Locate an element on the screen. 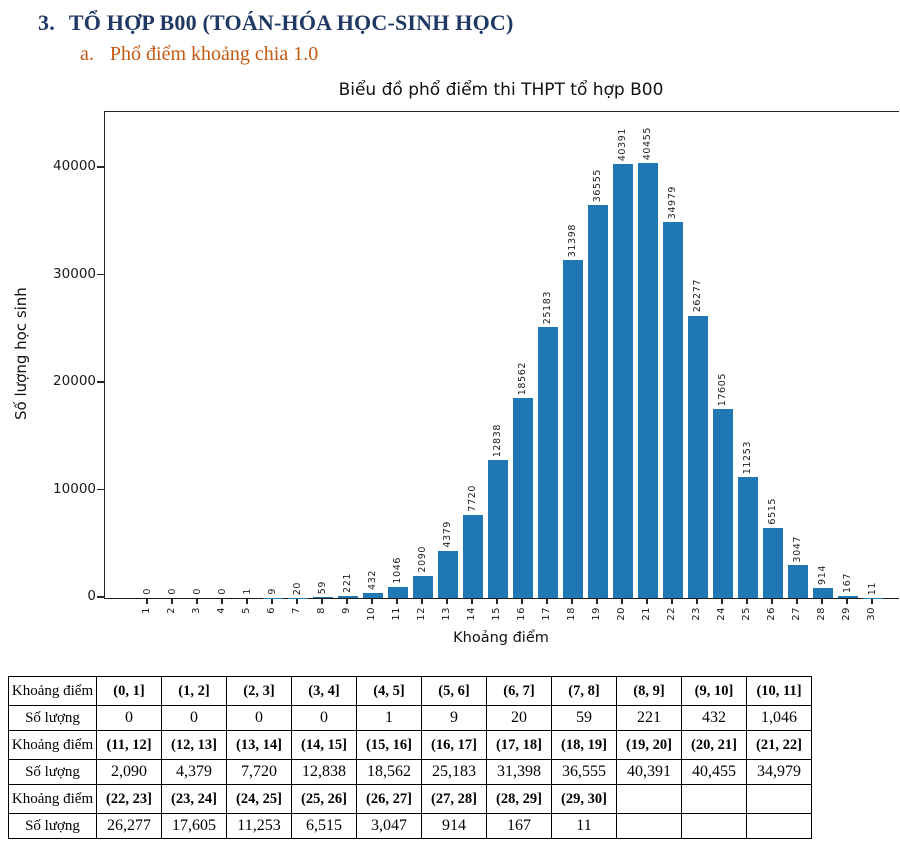 The width and height of the screenshot is (900, 866). interval-cell: (13, 14] is located at coordinates (259, 745).